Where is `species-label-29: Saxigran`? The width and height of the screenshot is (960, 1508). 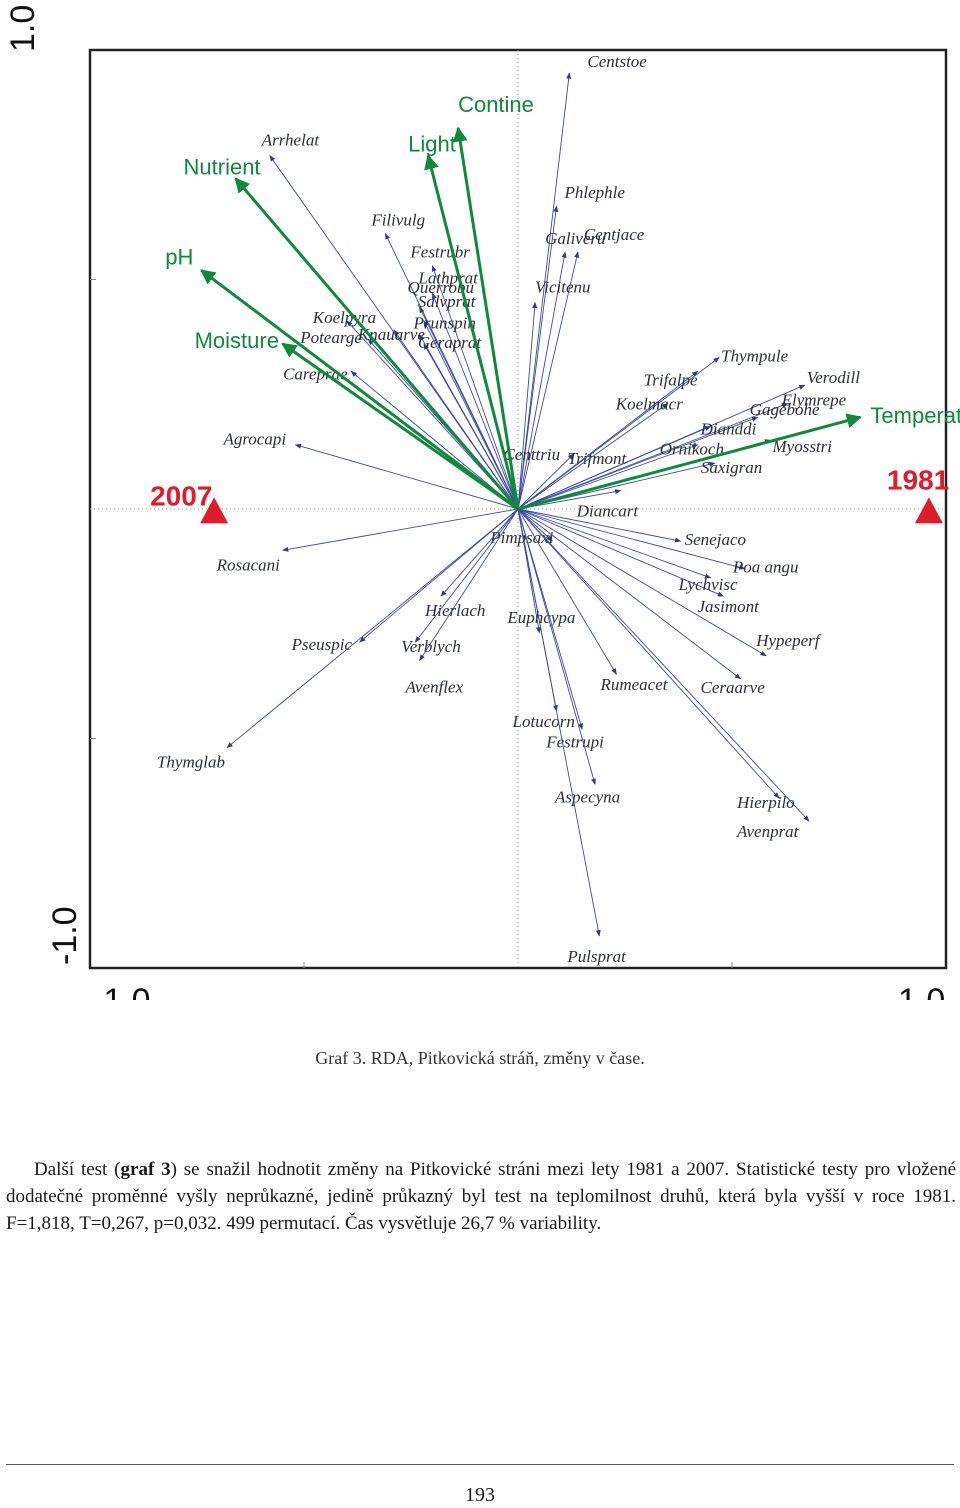
species-label-29: Saxigran is located at coordinates (731, 467).